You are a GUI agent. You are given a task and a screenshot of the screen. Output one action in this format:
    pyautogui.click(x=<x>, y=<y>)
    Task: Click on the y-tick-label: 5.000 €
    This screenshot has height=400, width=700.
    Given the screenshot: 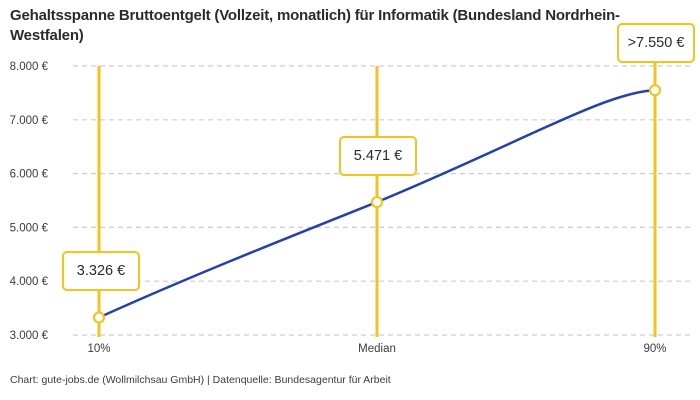 What is the action you would take?
    pyautogui.click(x=29, y=228)
    